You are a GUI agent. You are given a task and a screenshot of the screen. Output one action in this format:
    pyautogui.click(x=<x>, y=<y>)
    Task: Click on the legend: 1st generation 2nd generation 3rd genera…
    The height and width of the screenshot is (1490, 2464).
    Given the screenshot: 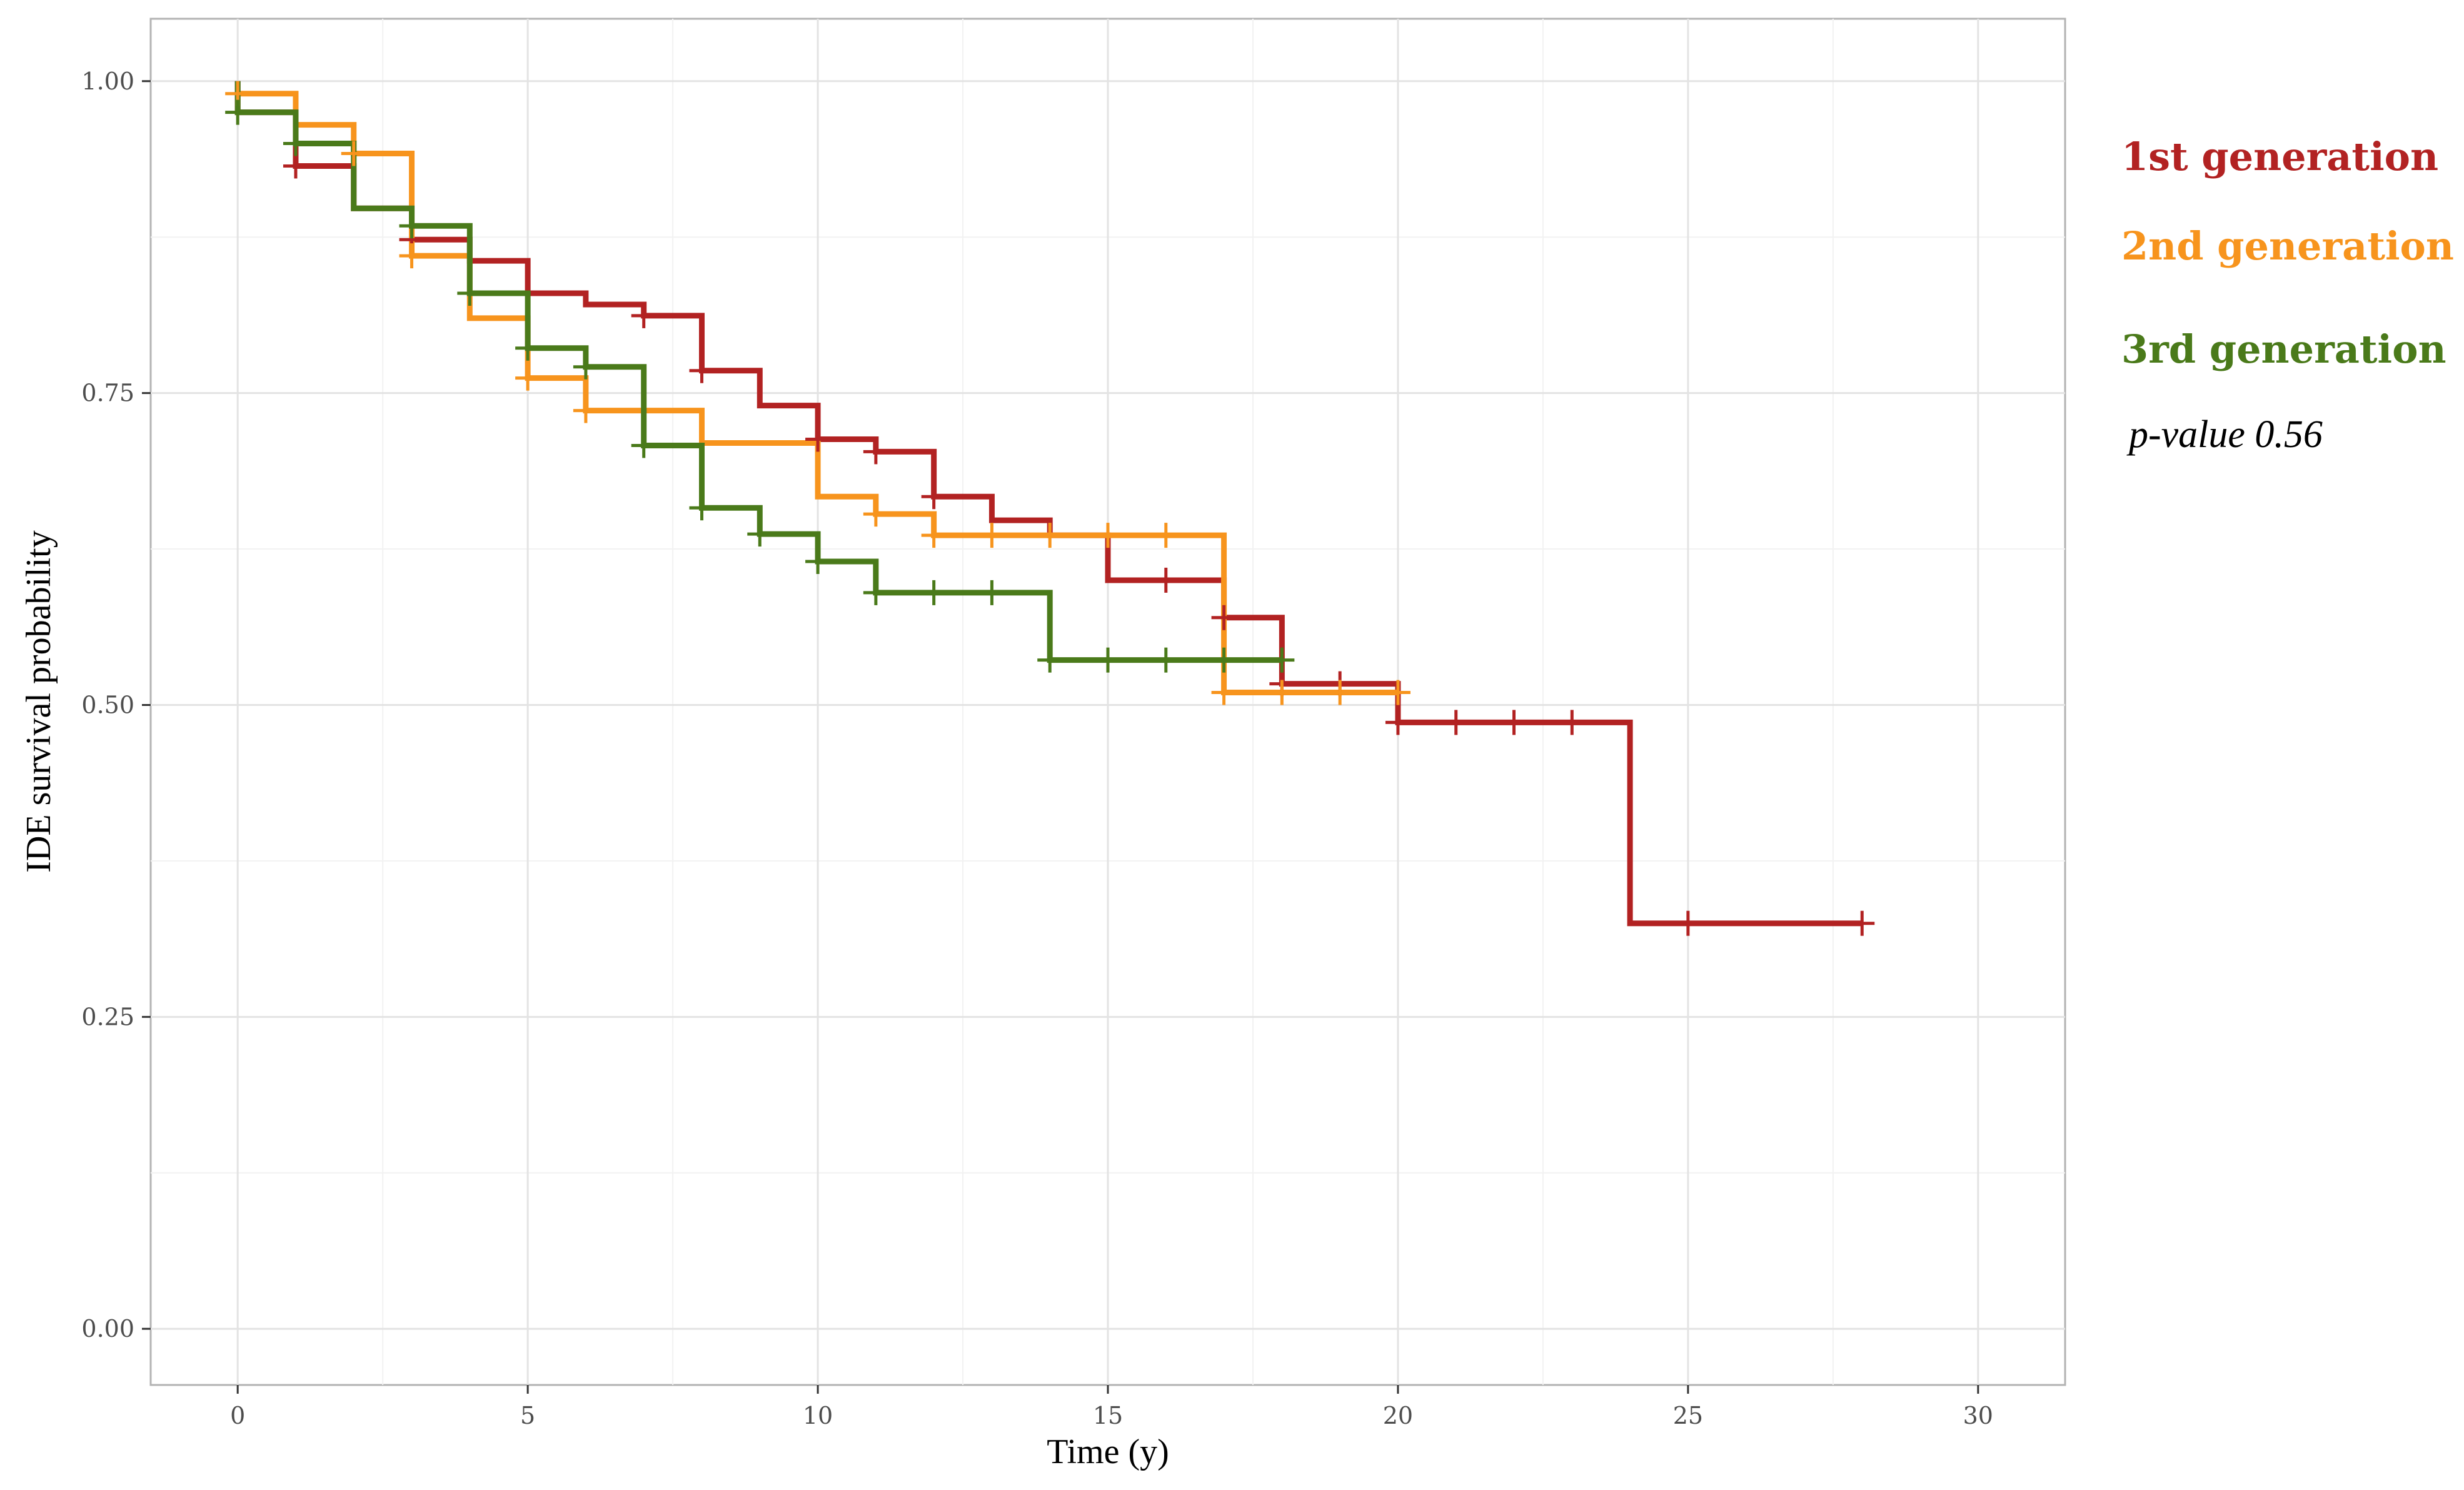 What is the action you would take?
    pyautogui.click(x=2287, y=295)
    